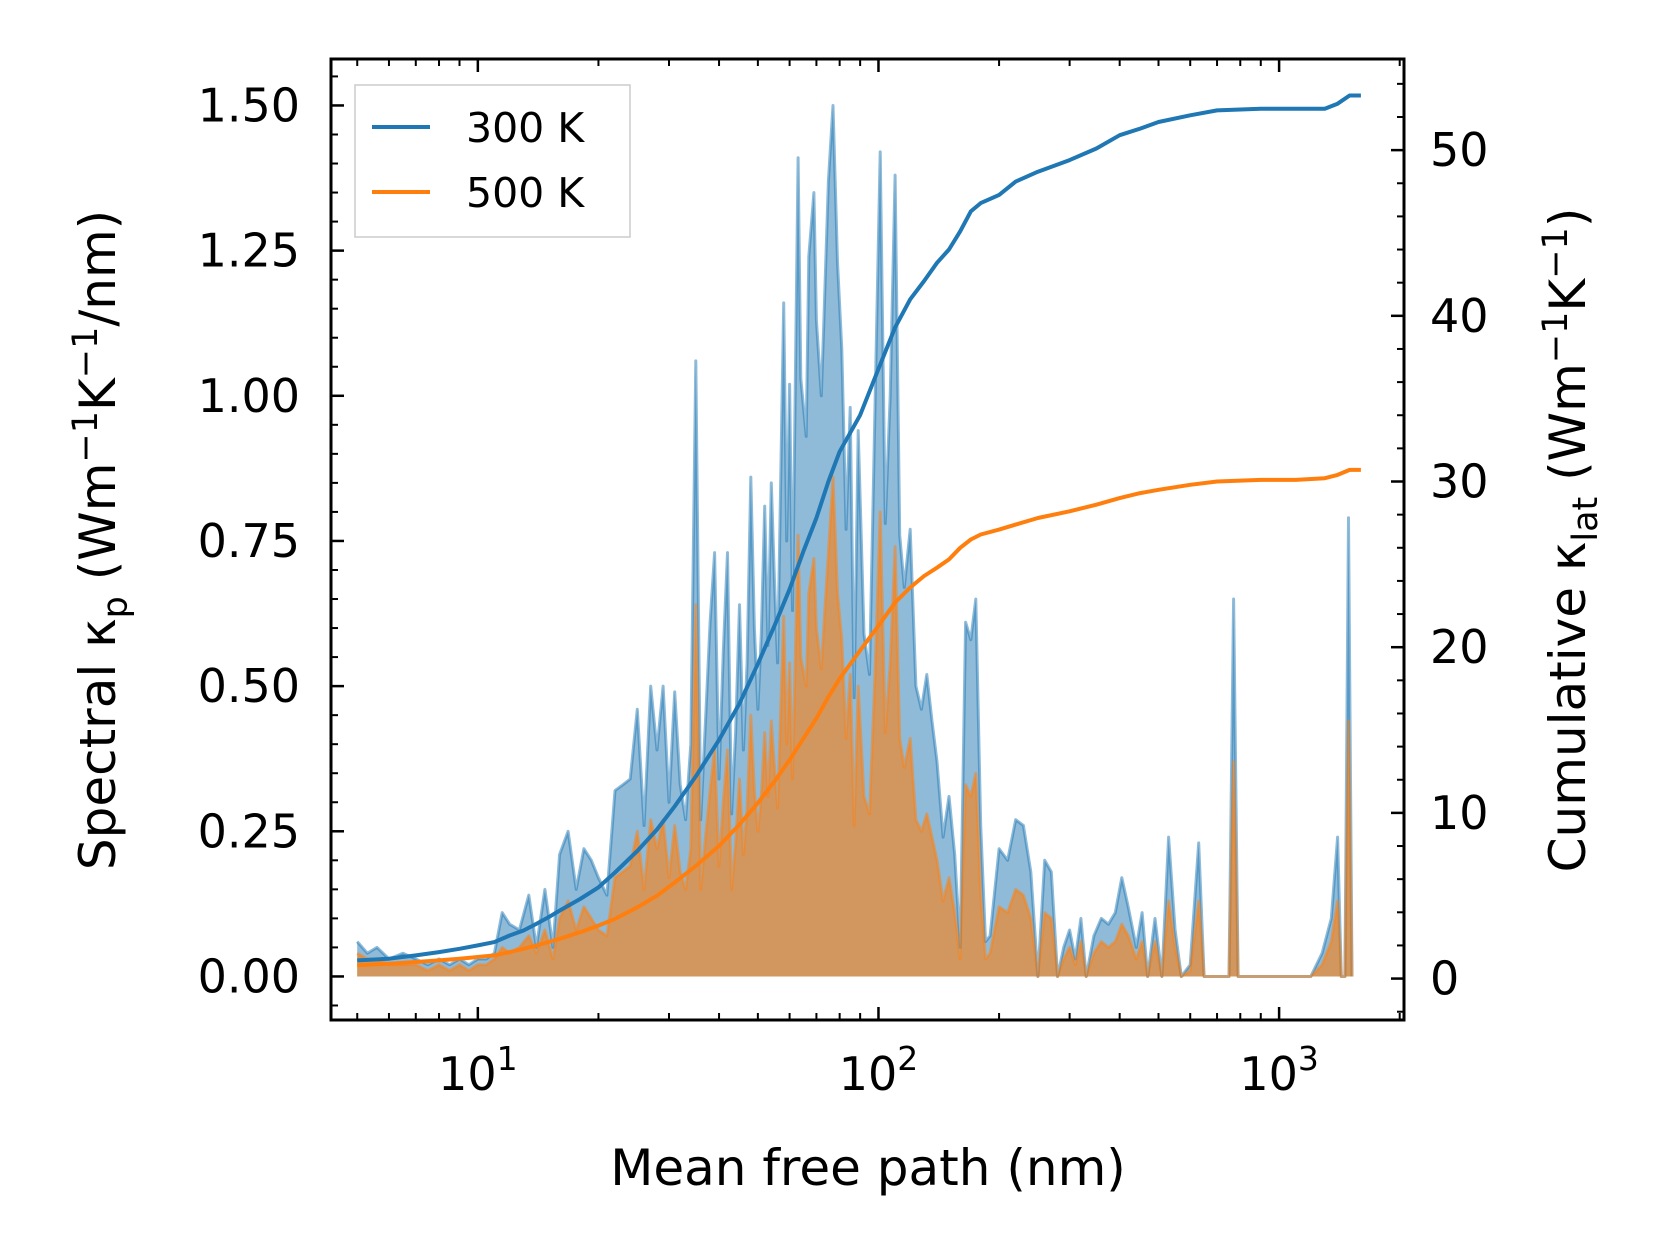 This screenshot has height=1254, width=1660. What do you see at coordinates (249, 976) in the screenshot?
I see `y-left-tick-label: 0.00` at bounding box center [249, 976].